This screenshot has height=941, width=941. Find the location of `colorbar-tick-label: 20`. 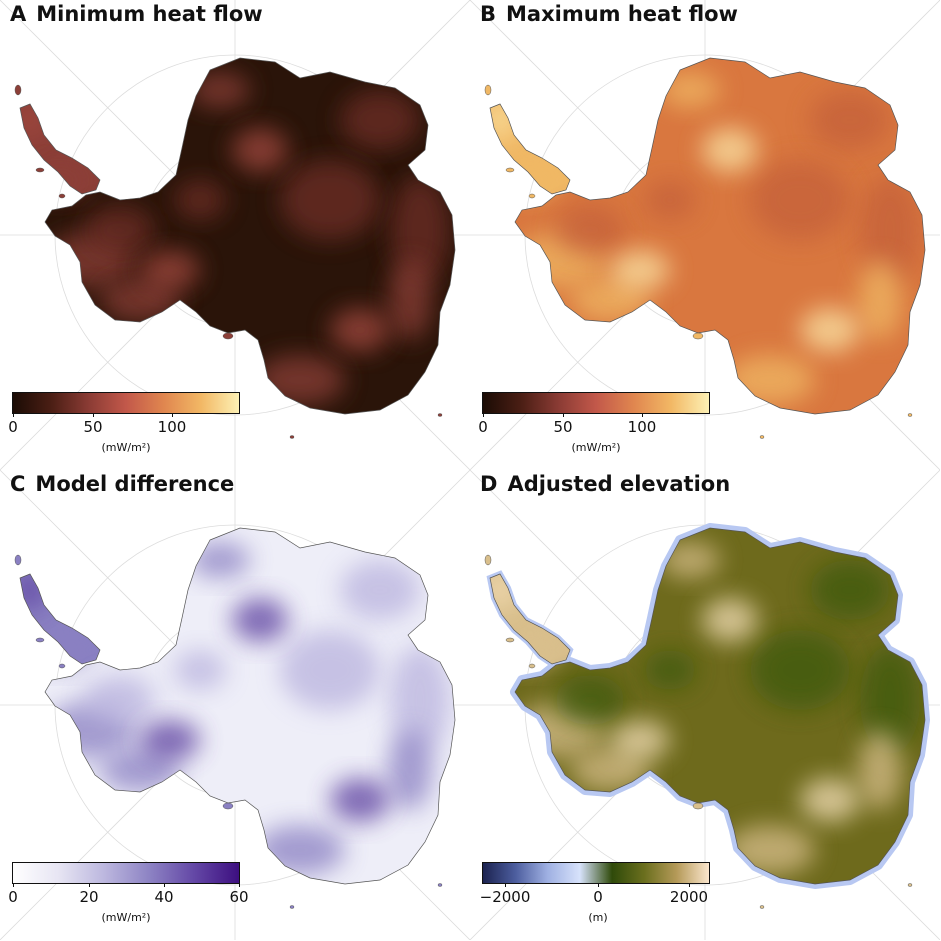

colorbar-tick-label: 20 is located at coordinates (89, 897).